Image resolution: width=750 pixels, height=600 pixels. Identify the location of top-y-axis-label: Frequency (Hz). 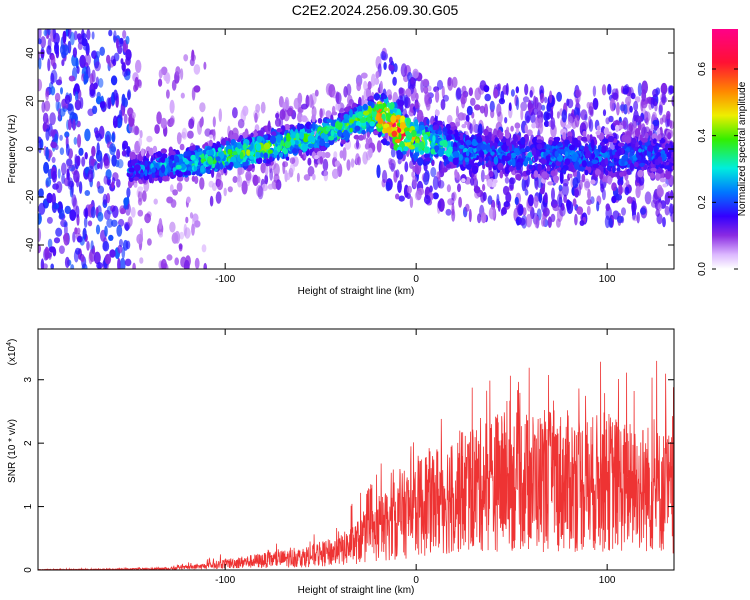
(12, 149).